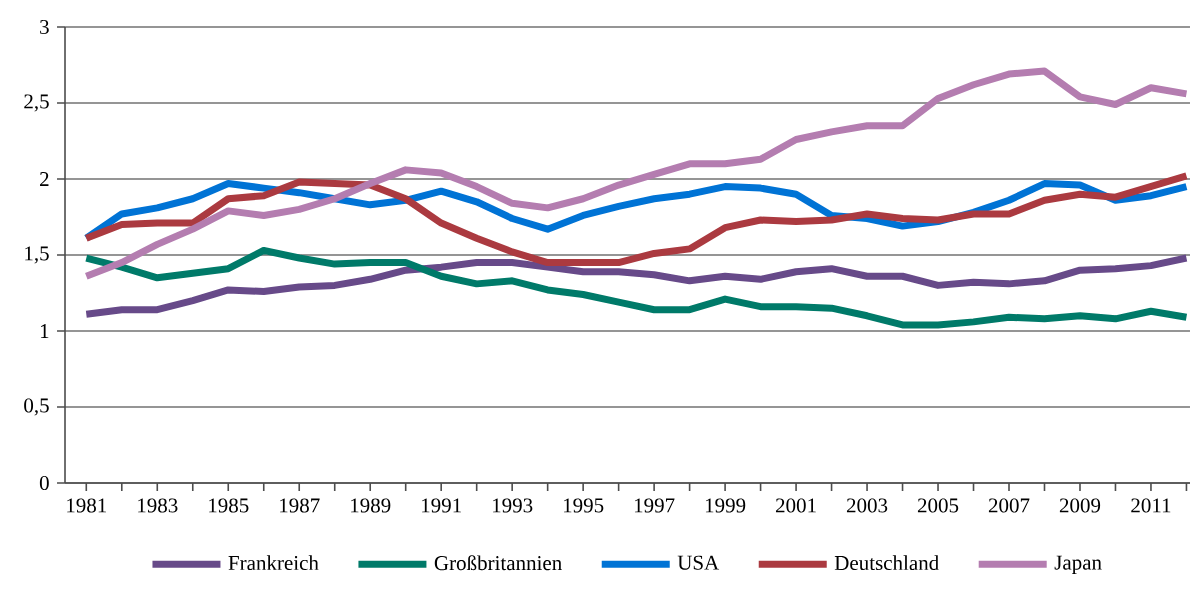 The image size is (1200, 592). I want to click on y-tick-label: 0, so click(44, 483).